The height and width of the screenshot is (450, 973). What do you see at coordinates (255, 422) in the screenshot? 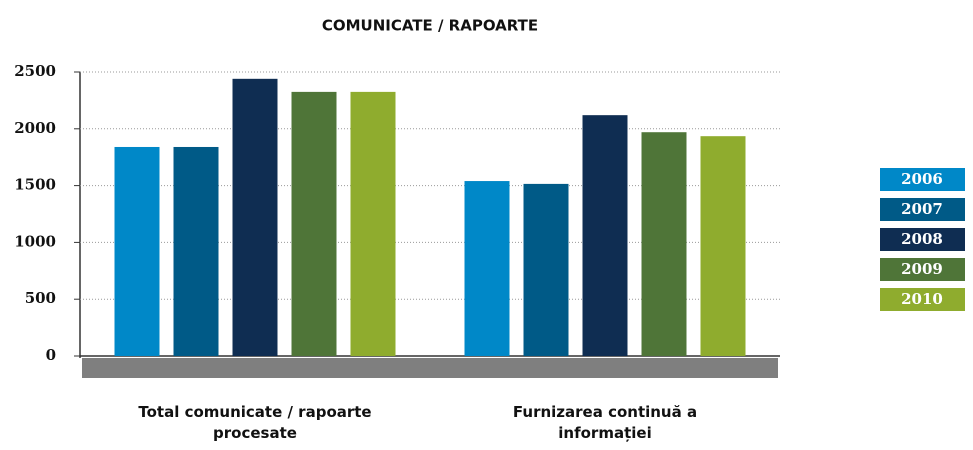
I see `x-tick-label: Total comunicate / rapoarte procesate` at bounding box center [255, 422].